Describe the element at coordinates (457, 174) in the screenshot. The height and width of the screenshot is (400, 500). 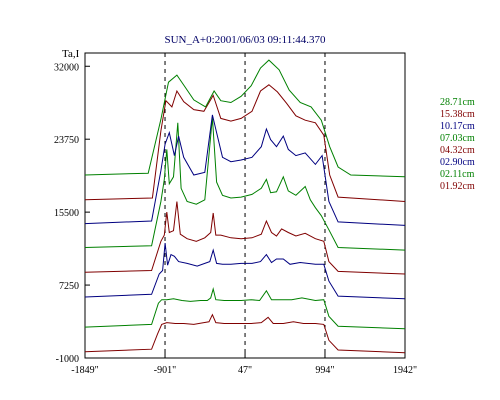
I see `legend-item-02.11cm: 02.11cm` at that location.